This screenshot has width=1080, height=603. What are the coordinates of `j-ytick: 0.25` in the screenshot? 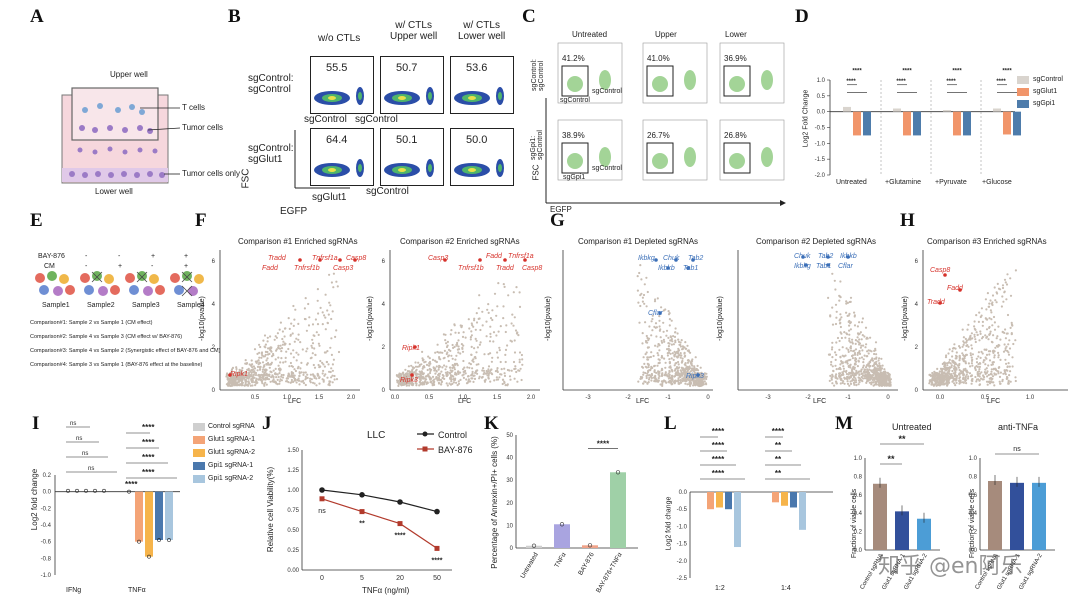 It's located at (293, 551).